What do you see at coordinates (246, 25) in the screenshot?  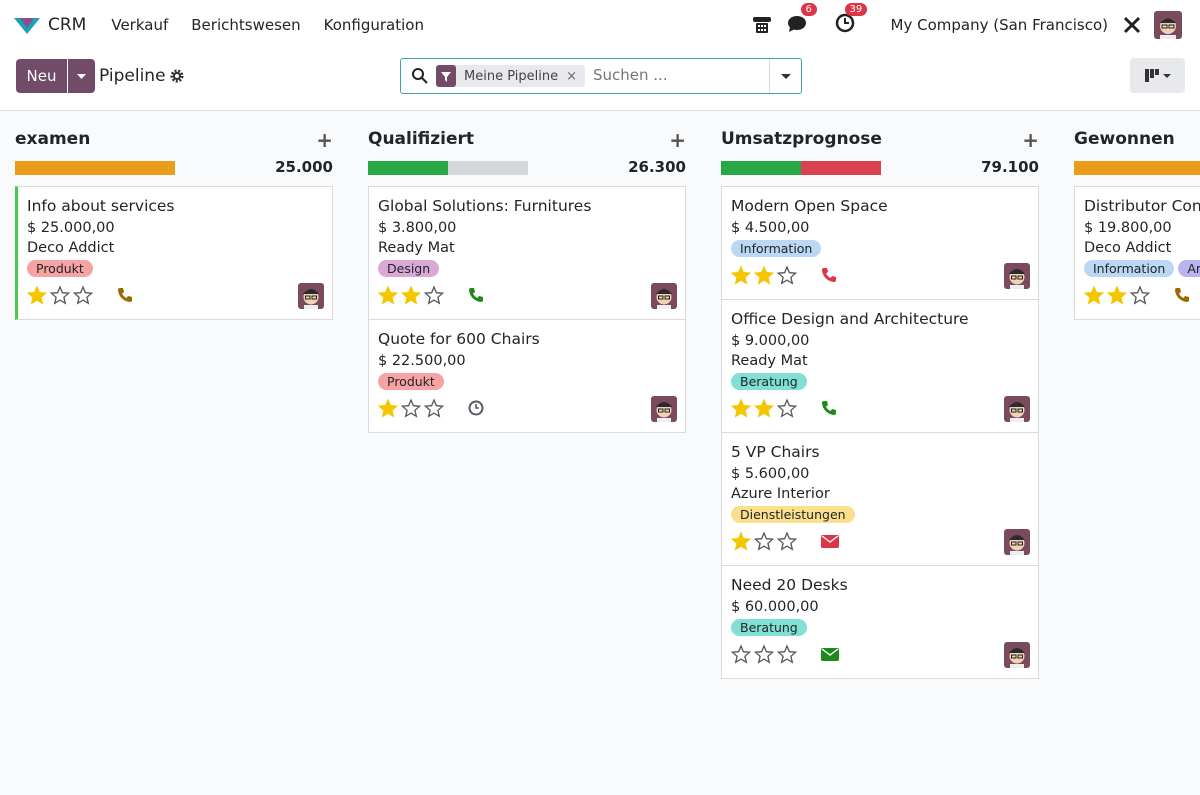 I see `menu-item: Berichtswesen` at bounding box center [246, 25].